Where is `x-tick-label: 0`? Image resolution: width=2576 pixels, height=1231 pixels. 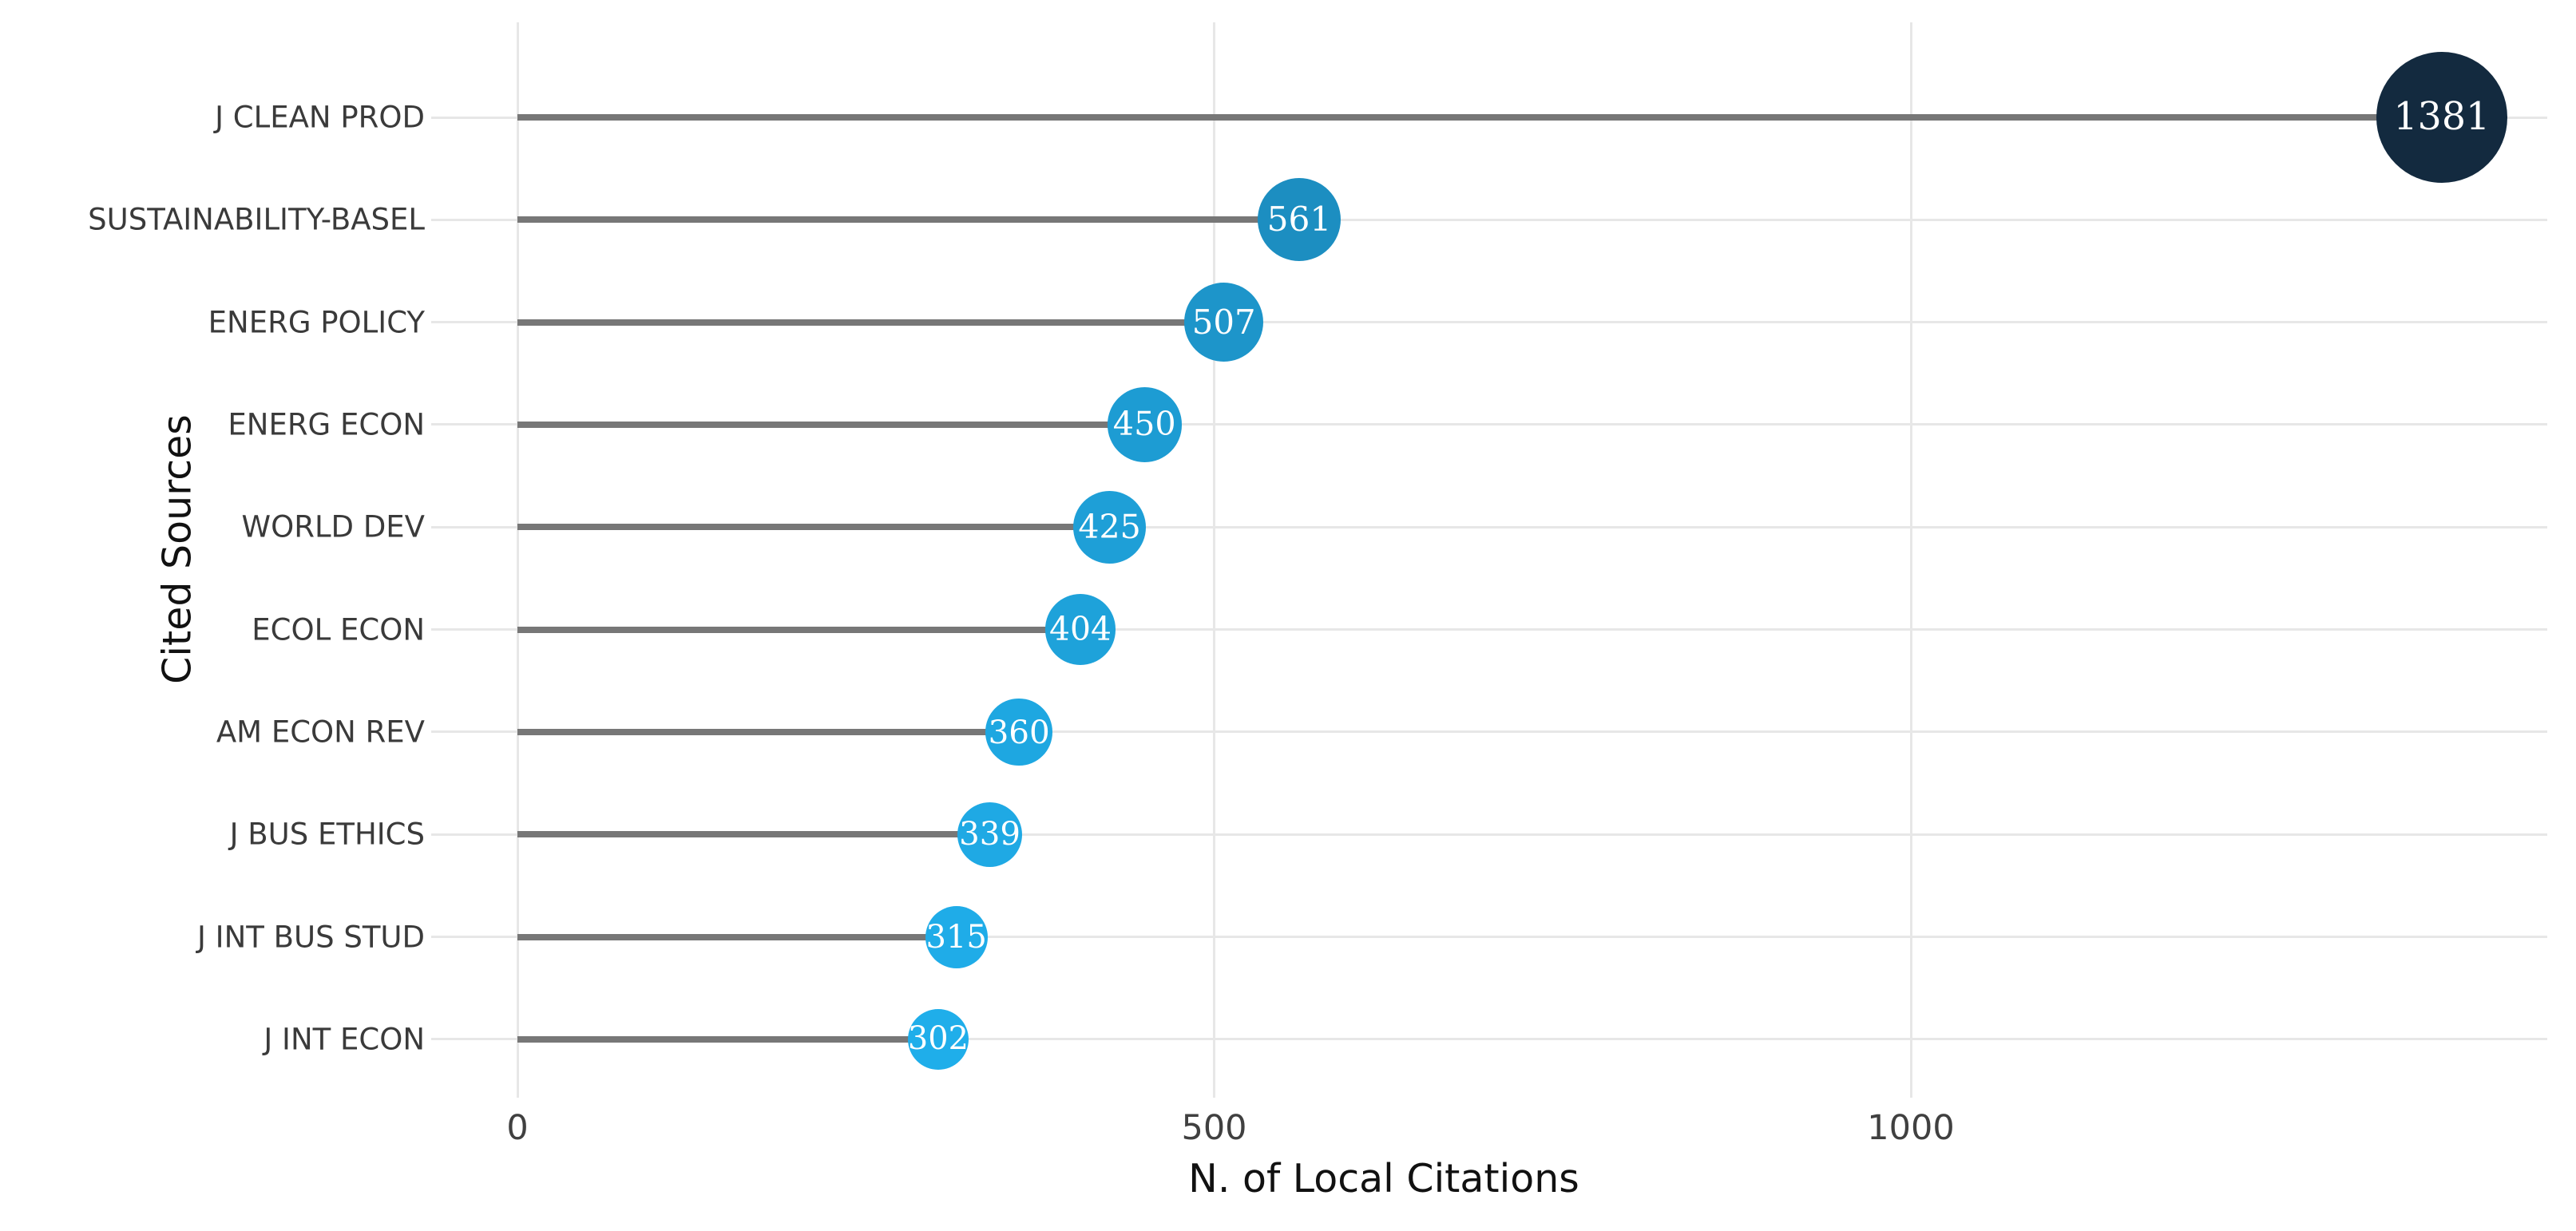 x-tick-label: 0 is located at coordinates (517, 1128).